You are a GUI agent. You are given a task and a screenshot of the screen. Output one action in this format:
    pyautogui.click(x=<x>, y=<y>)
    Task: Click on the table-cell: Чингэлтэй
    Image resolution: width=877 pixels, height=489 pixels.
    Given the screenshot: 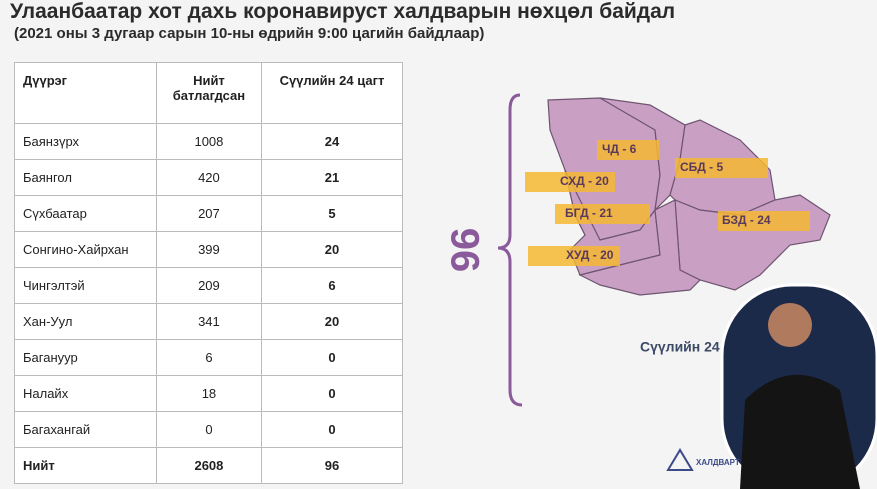 What is the action you would take?
    pyautogui.click(x=85, y=285)
    